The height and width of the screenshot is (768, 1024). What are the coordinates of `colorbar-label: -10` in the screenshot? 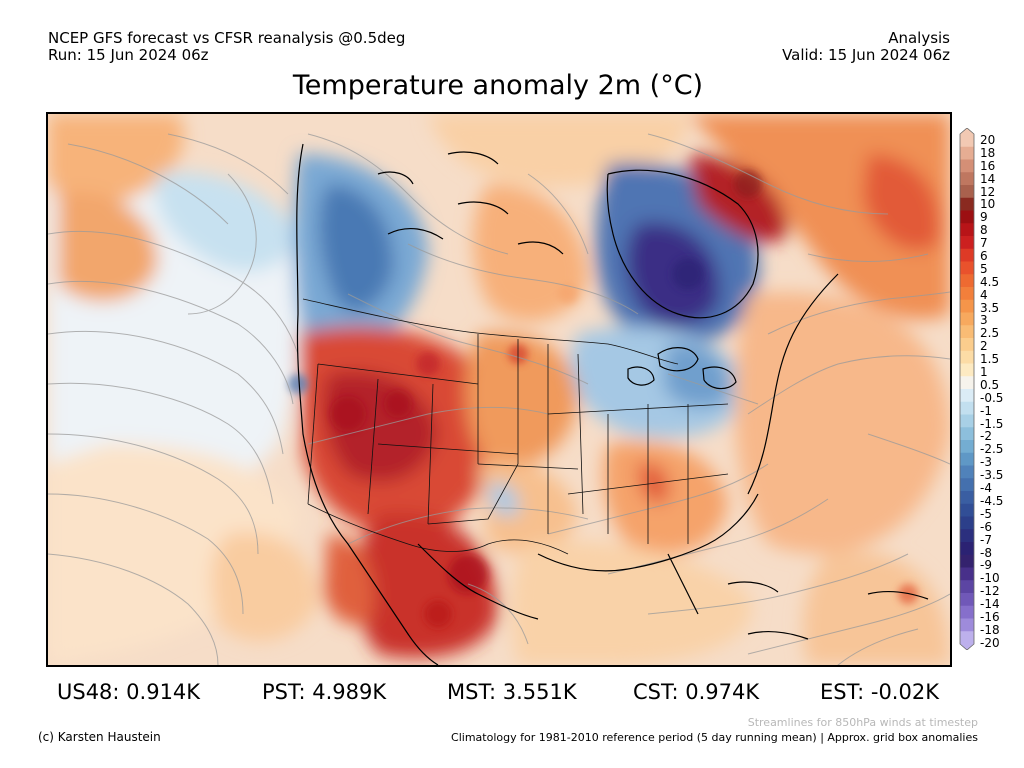 It's located at (990, 578).